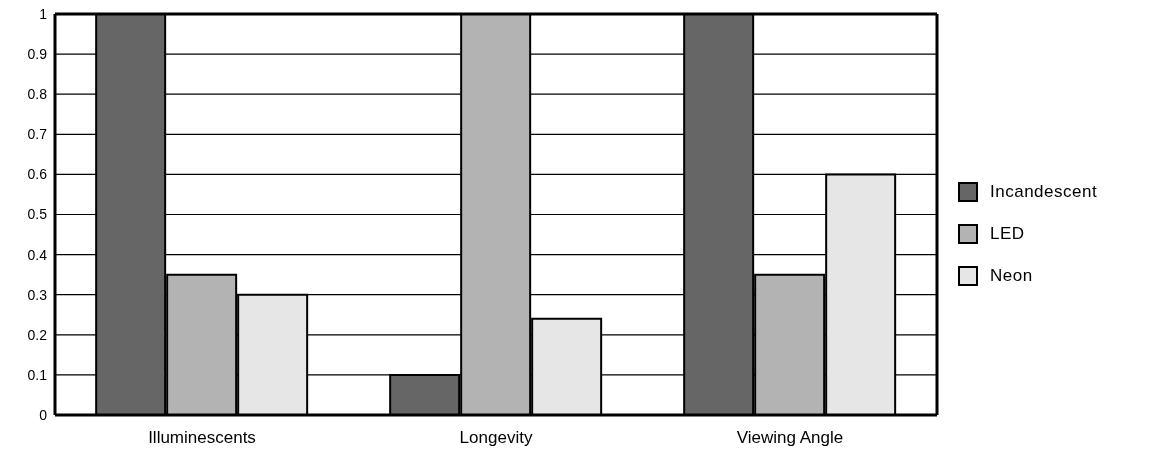  I want to click on y-tick-label: 0.6, so click(37, 174).